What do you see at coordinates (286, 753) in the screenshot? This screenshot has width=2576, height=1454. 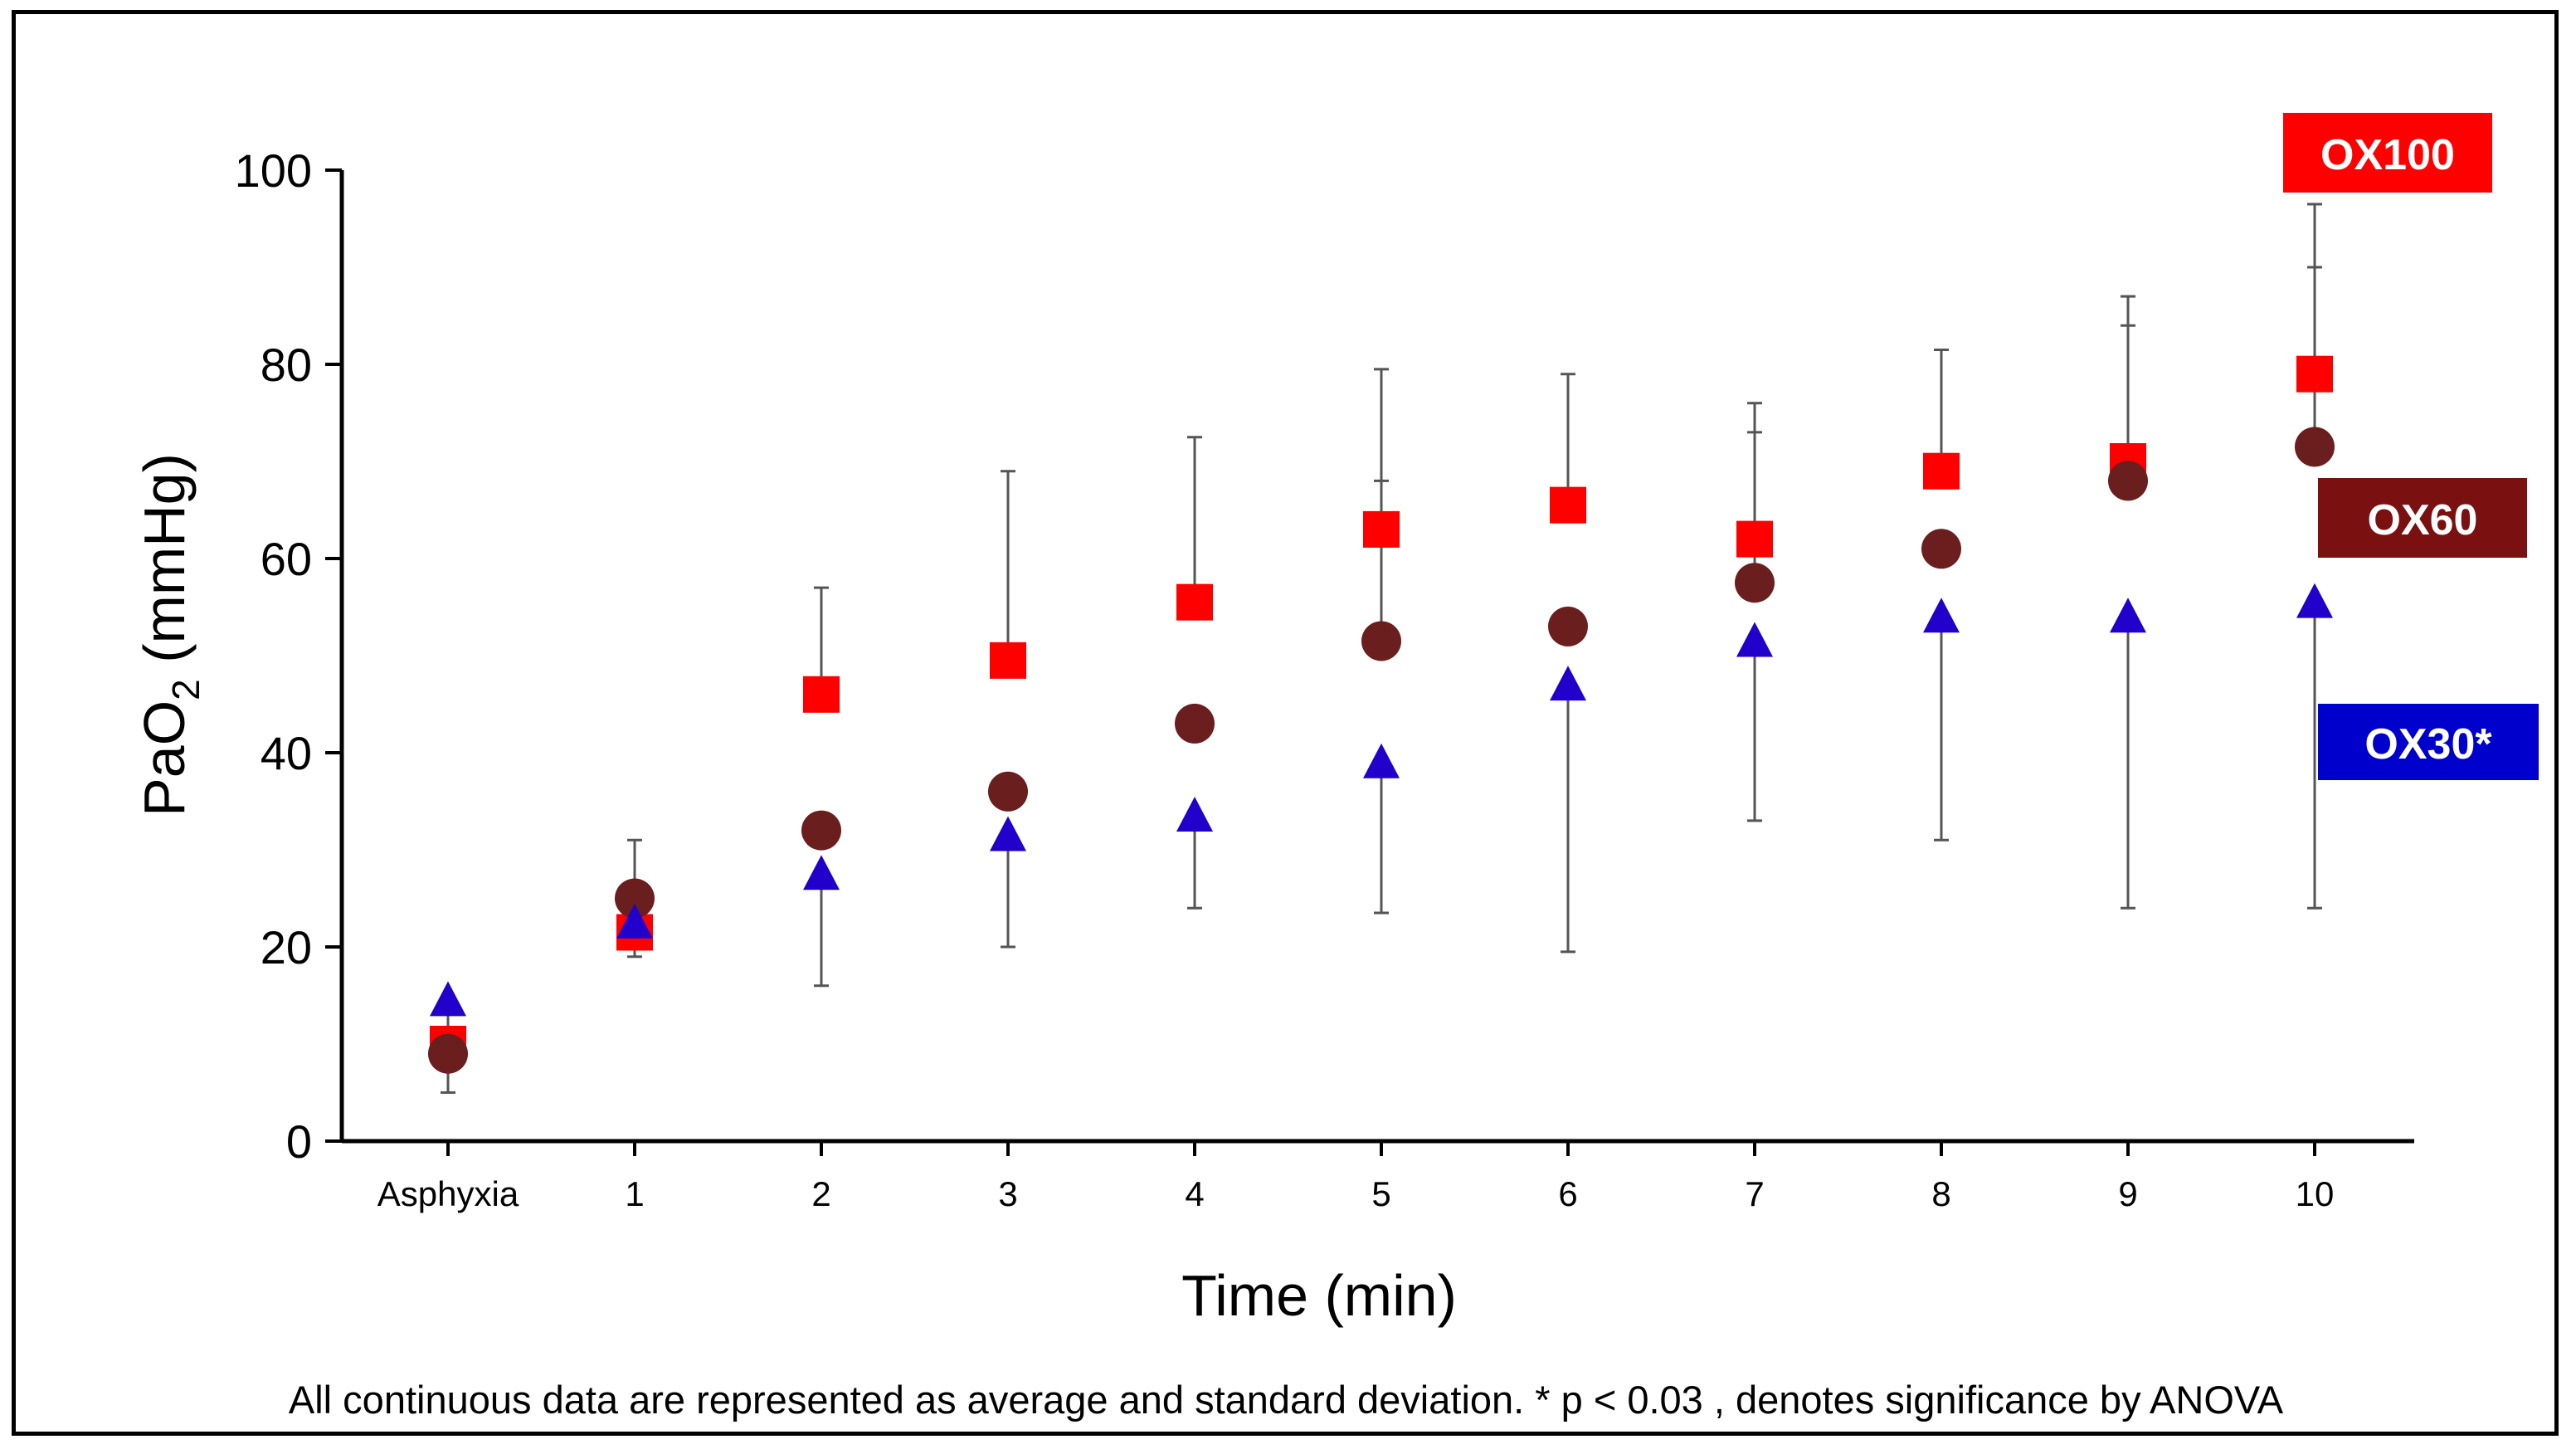 I see `y-tick-label: 40` at bounding box center [286, 753].